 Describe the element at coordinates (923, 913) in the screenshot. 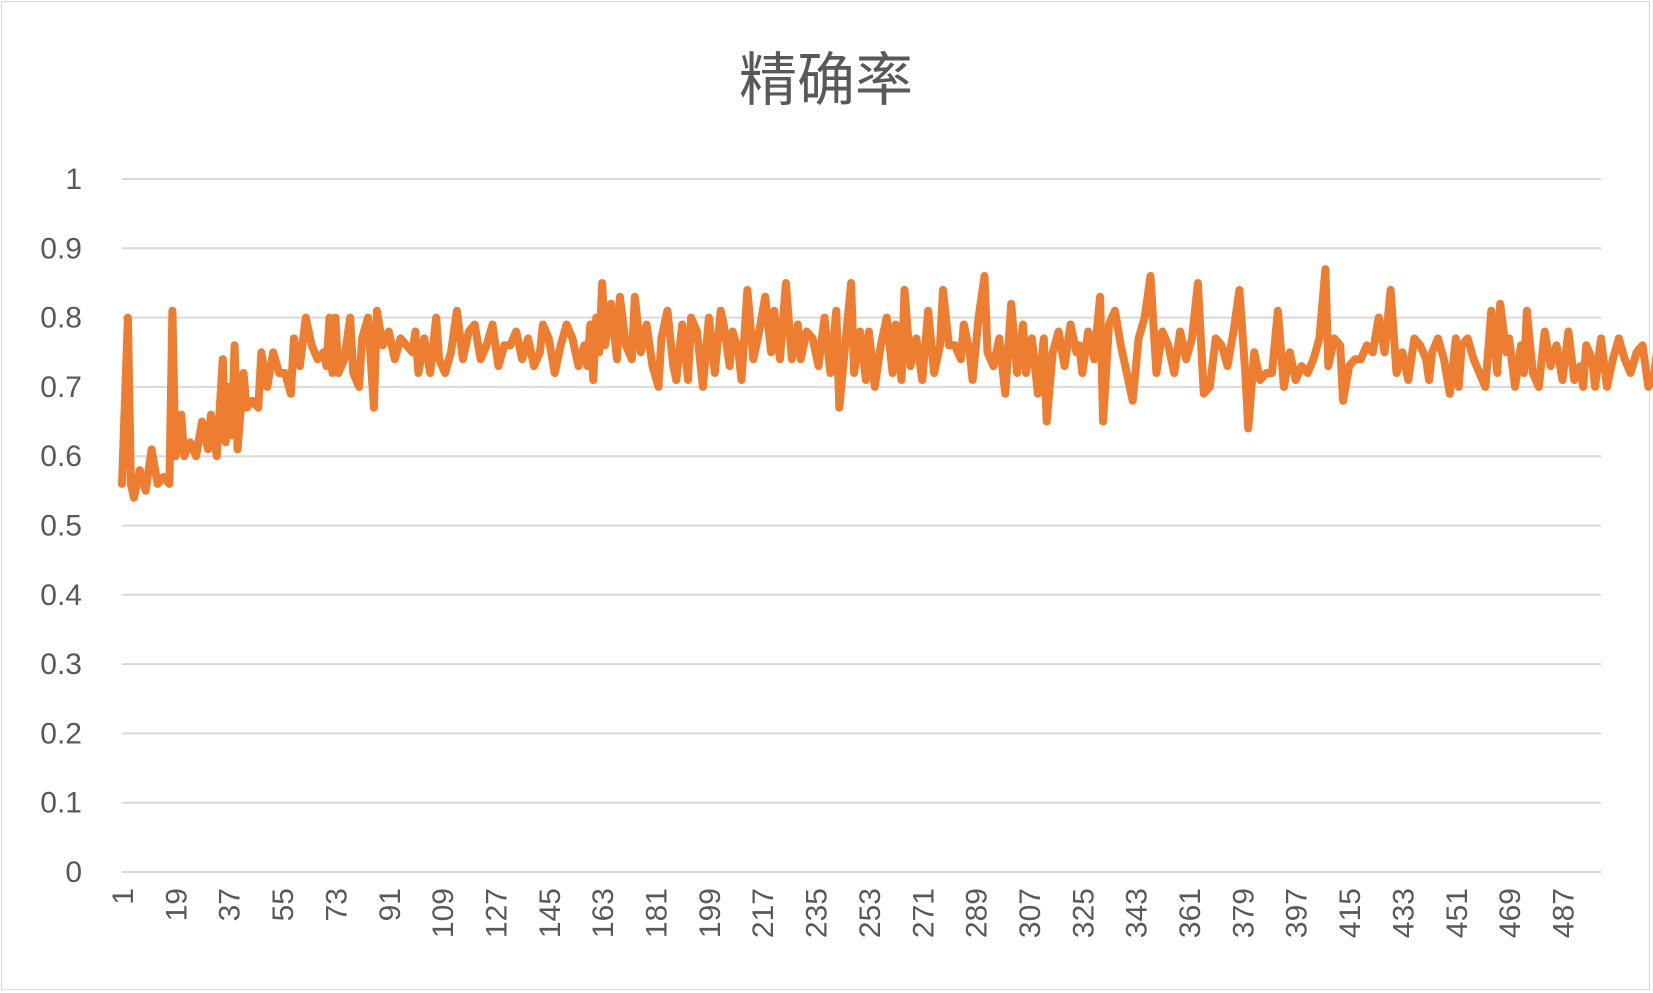

I see `x-tick-label: 271` at that location.